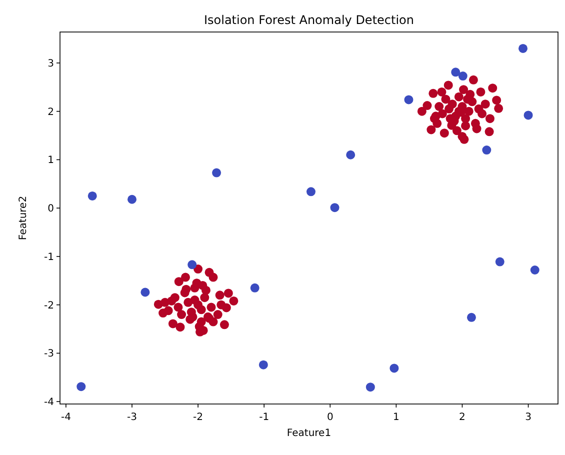 The height and width of the screenshot is (455, 565). What do you see at coordinates (396, 417) in the screenshot?
I see `x-tick-label: 1` at bounding box center [396, 417].